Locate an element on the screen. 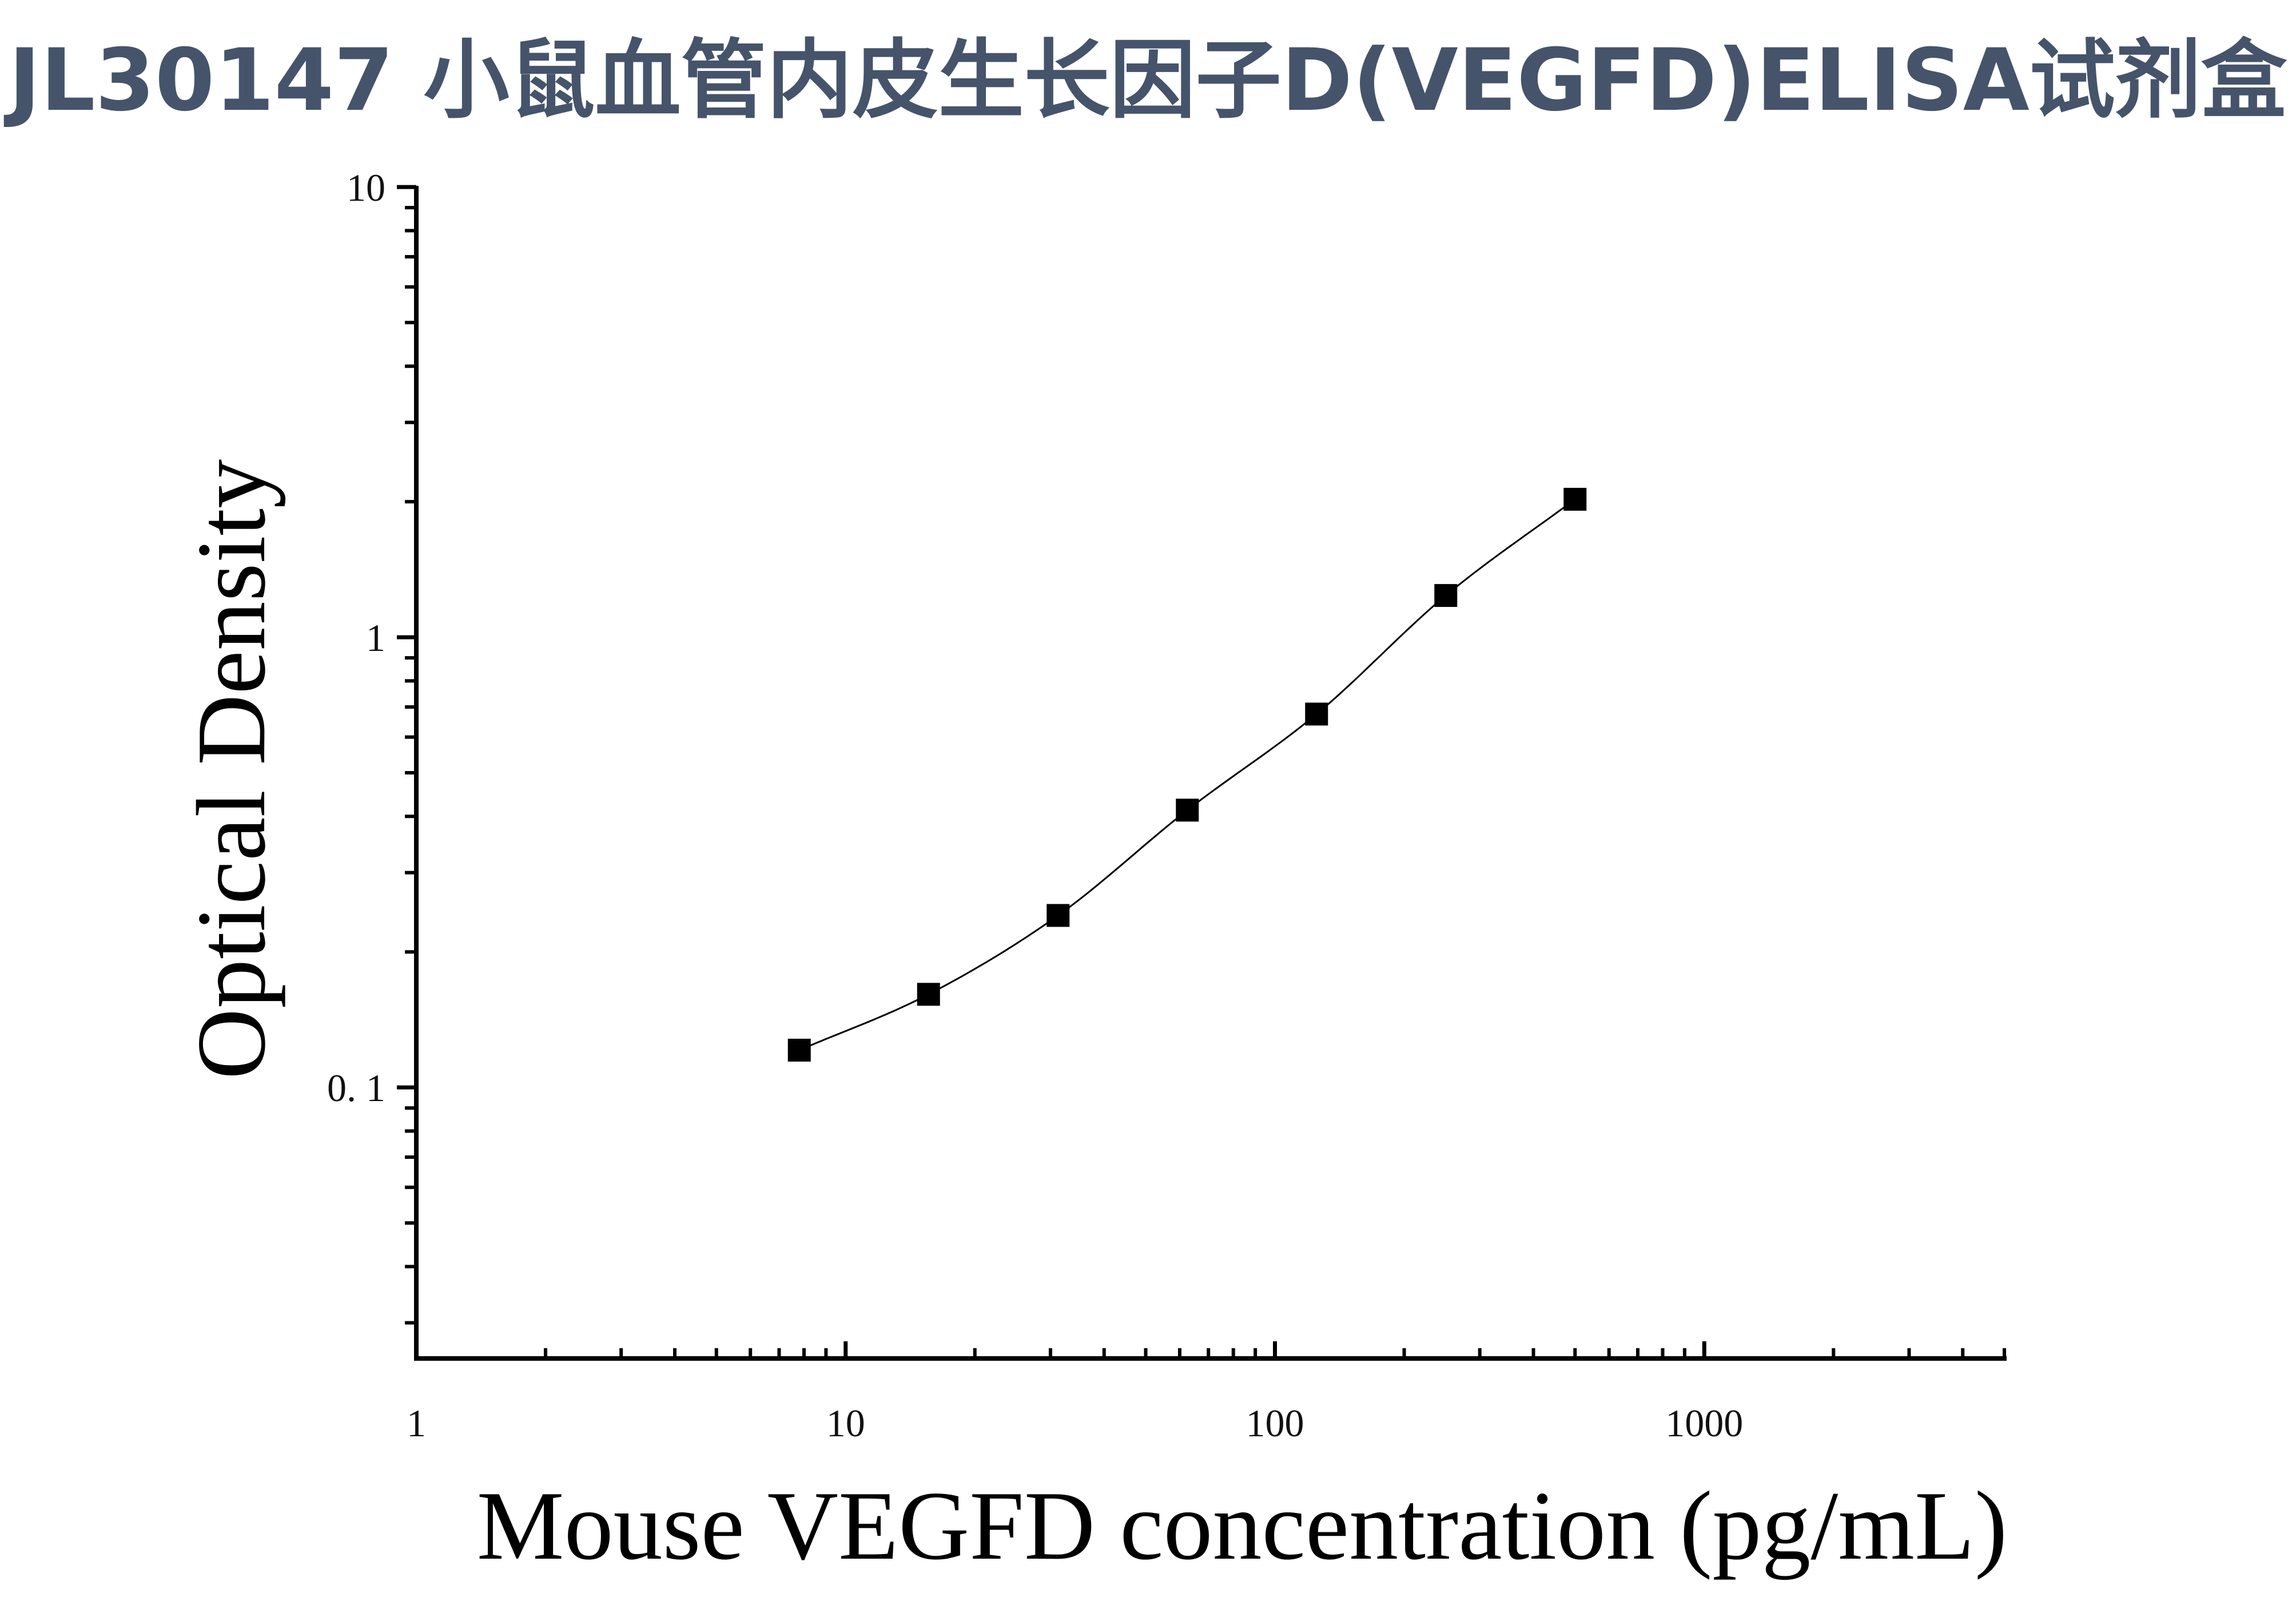 This screenshot has height=1605, width=2296. data-points is located at coordinates (1187, 774).